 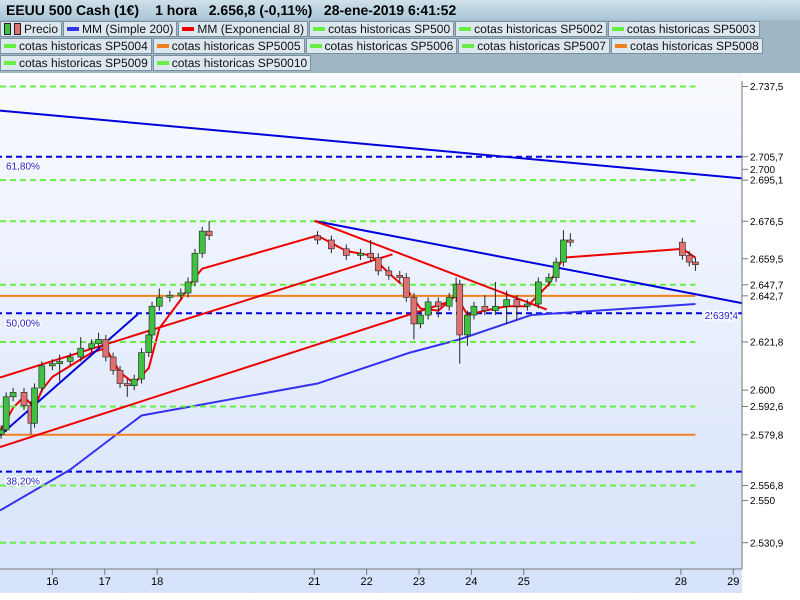 What do you see at coordinates (76, 63) in the screenshot?
I see `legend-label: cotas historicas SP5009` at bounding box center [76, 63].